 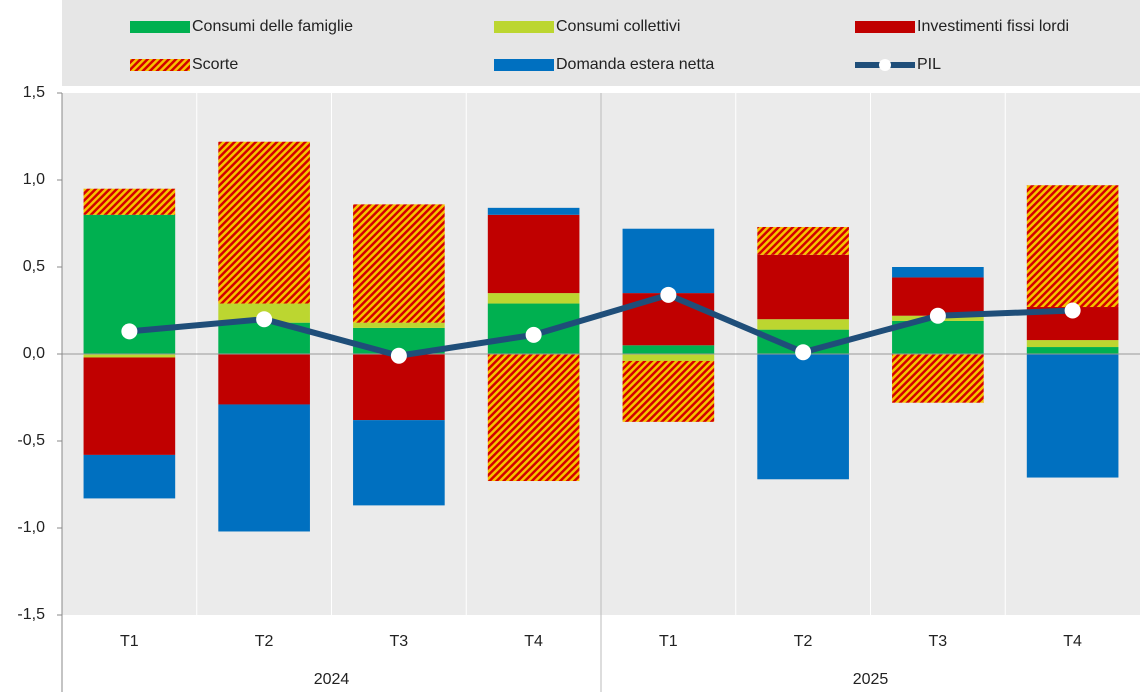 I want to click on legend-background, so click(x=601, y=43).